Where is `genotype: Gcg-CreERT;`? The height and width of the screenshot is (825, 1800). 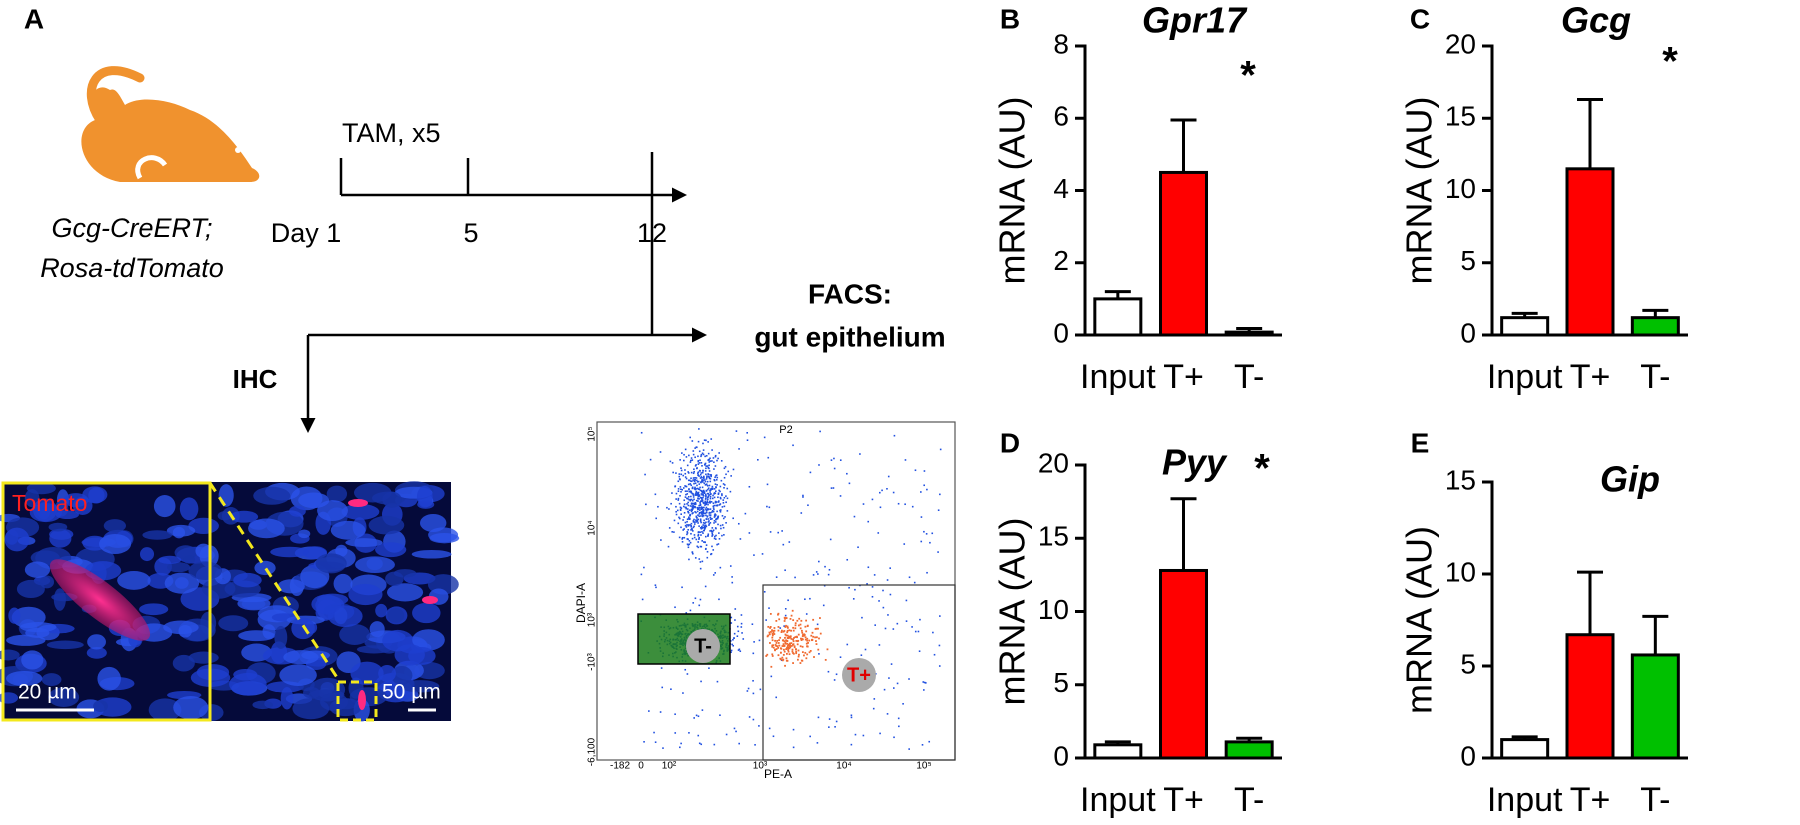
genotype: Gcg-CreERT; is located at coordinates (131, 228).